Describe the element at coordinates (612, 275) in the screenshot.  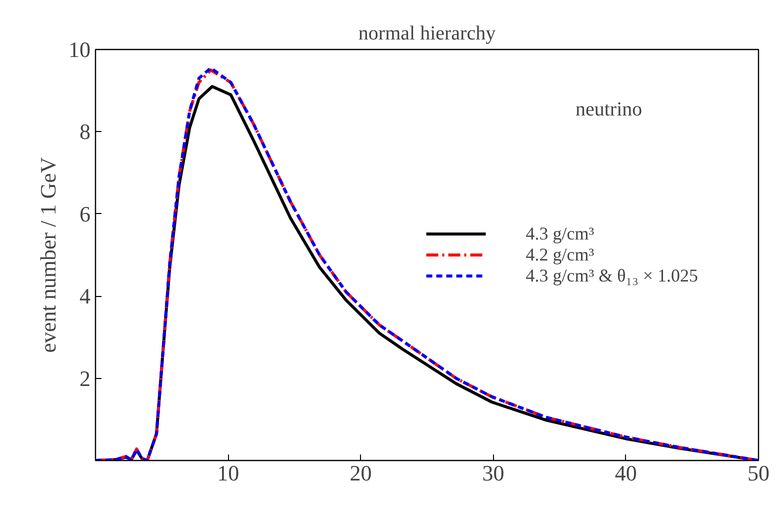
I see `legend-label: 4.3 g/cm³ & θ₁₃ × 1.025` at that location.